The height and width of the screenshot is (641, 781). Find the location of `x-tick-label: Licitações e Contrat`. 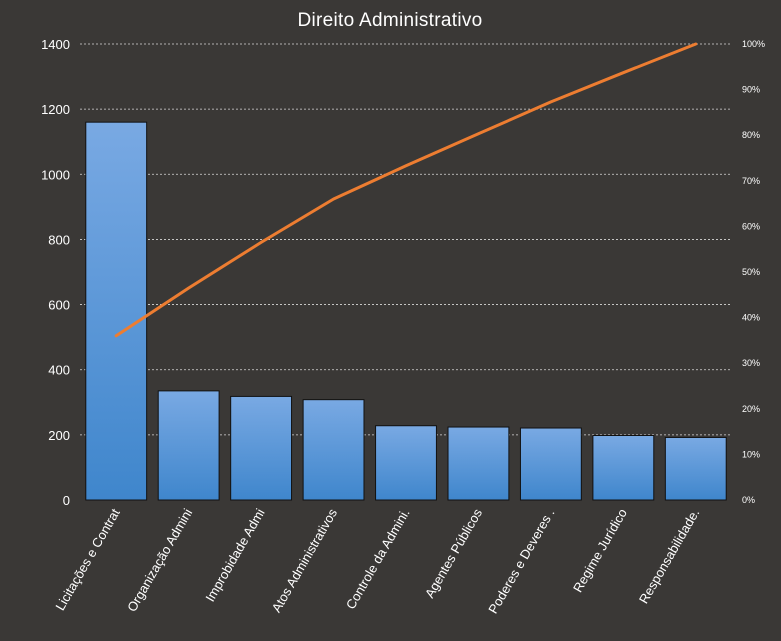

x-tick-label: Licitações e Contrat is located at coordinates (87, 559).